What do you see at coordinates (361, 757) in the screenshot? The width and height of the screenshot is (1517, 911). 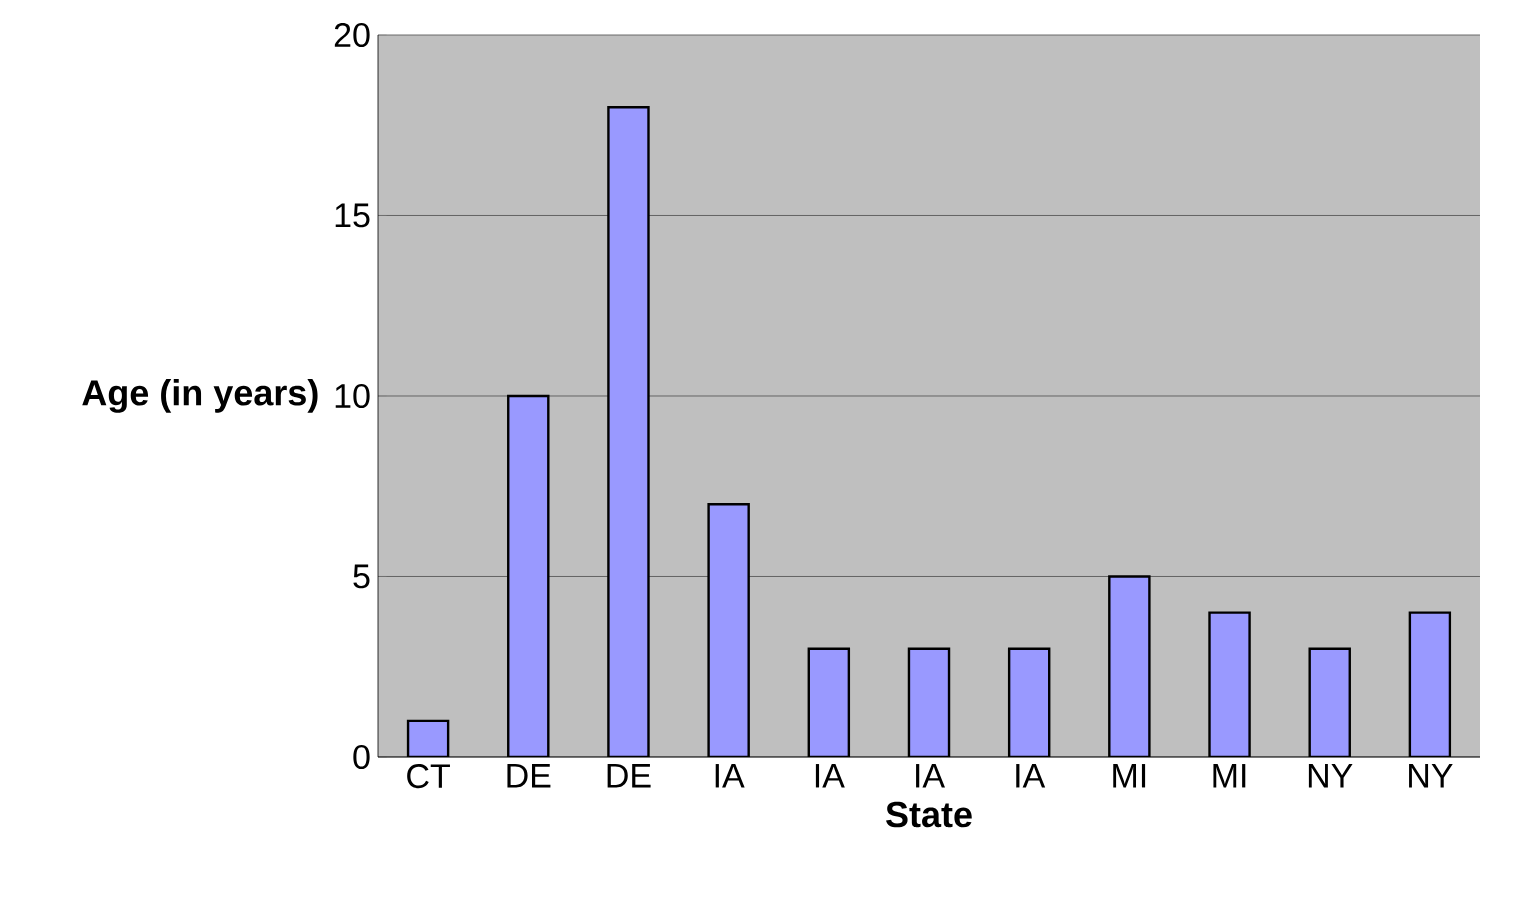 I see `y-tick-label: 0` at bounding box center [361, 757].